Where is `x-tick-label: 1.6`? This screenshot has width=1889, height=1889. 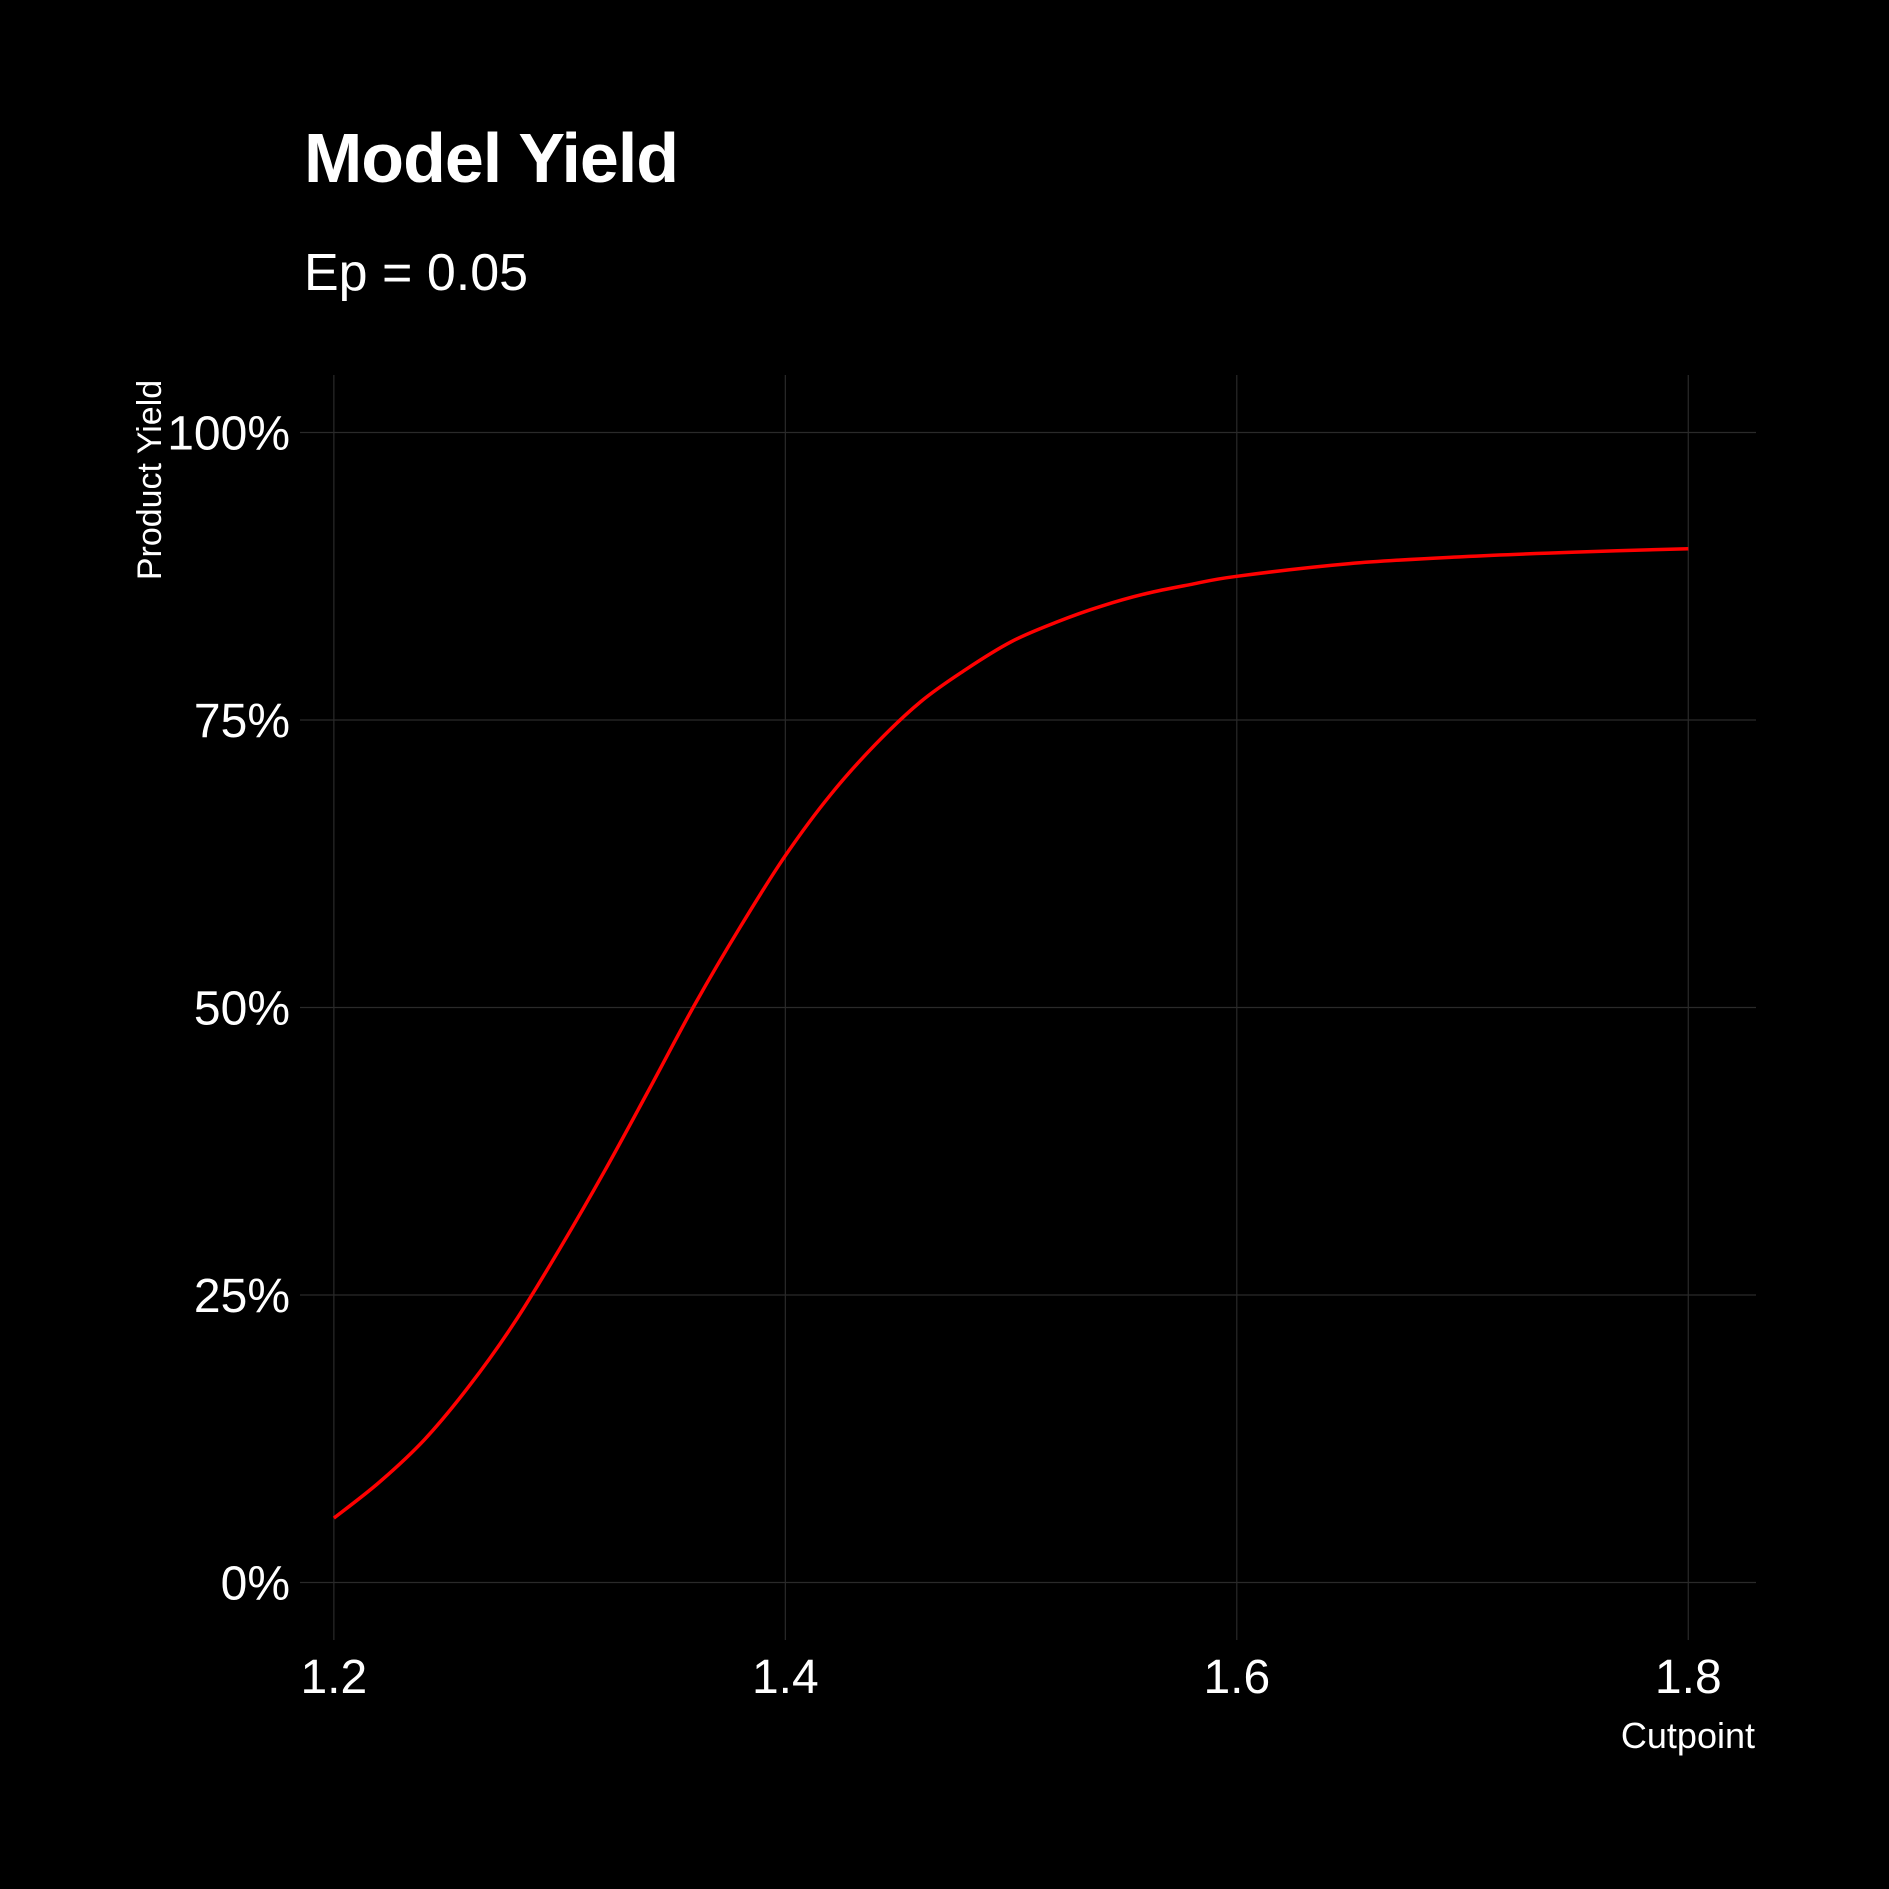 x-tick-label: 1.6 is located at coordinates (1236, 1677).